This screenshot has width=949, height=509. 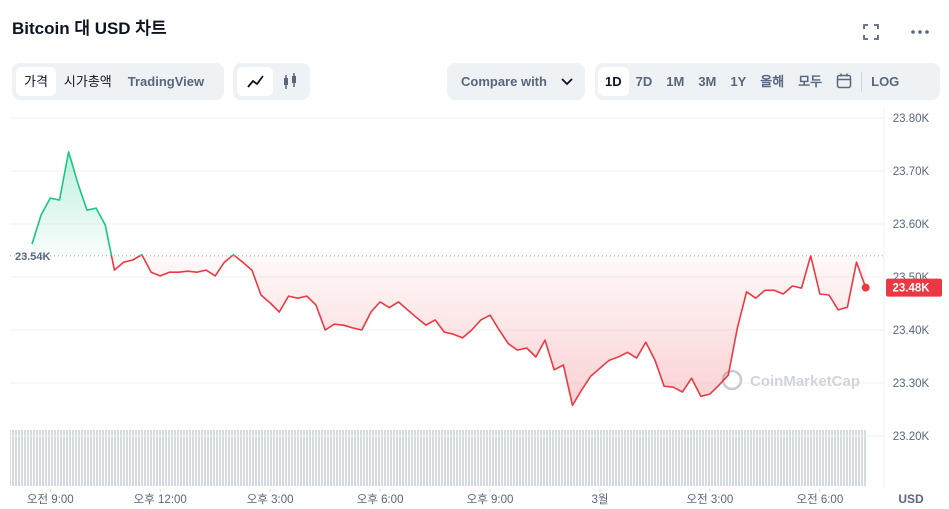 I want to click on watermark: CoinMarketCap, so click(x=805, y=381).